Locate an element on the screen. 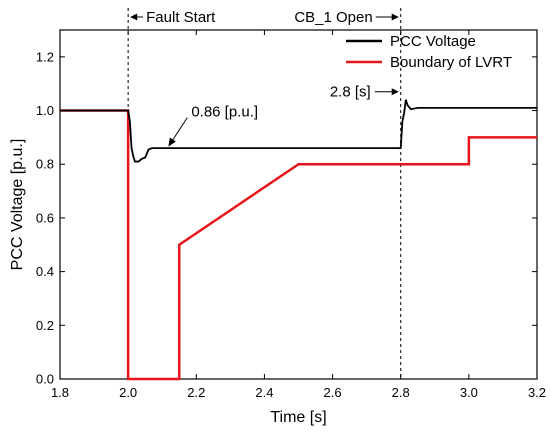  x-tick-label: 3.0 is located at coordinates (469, 392).